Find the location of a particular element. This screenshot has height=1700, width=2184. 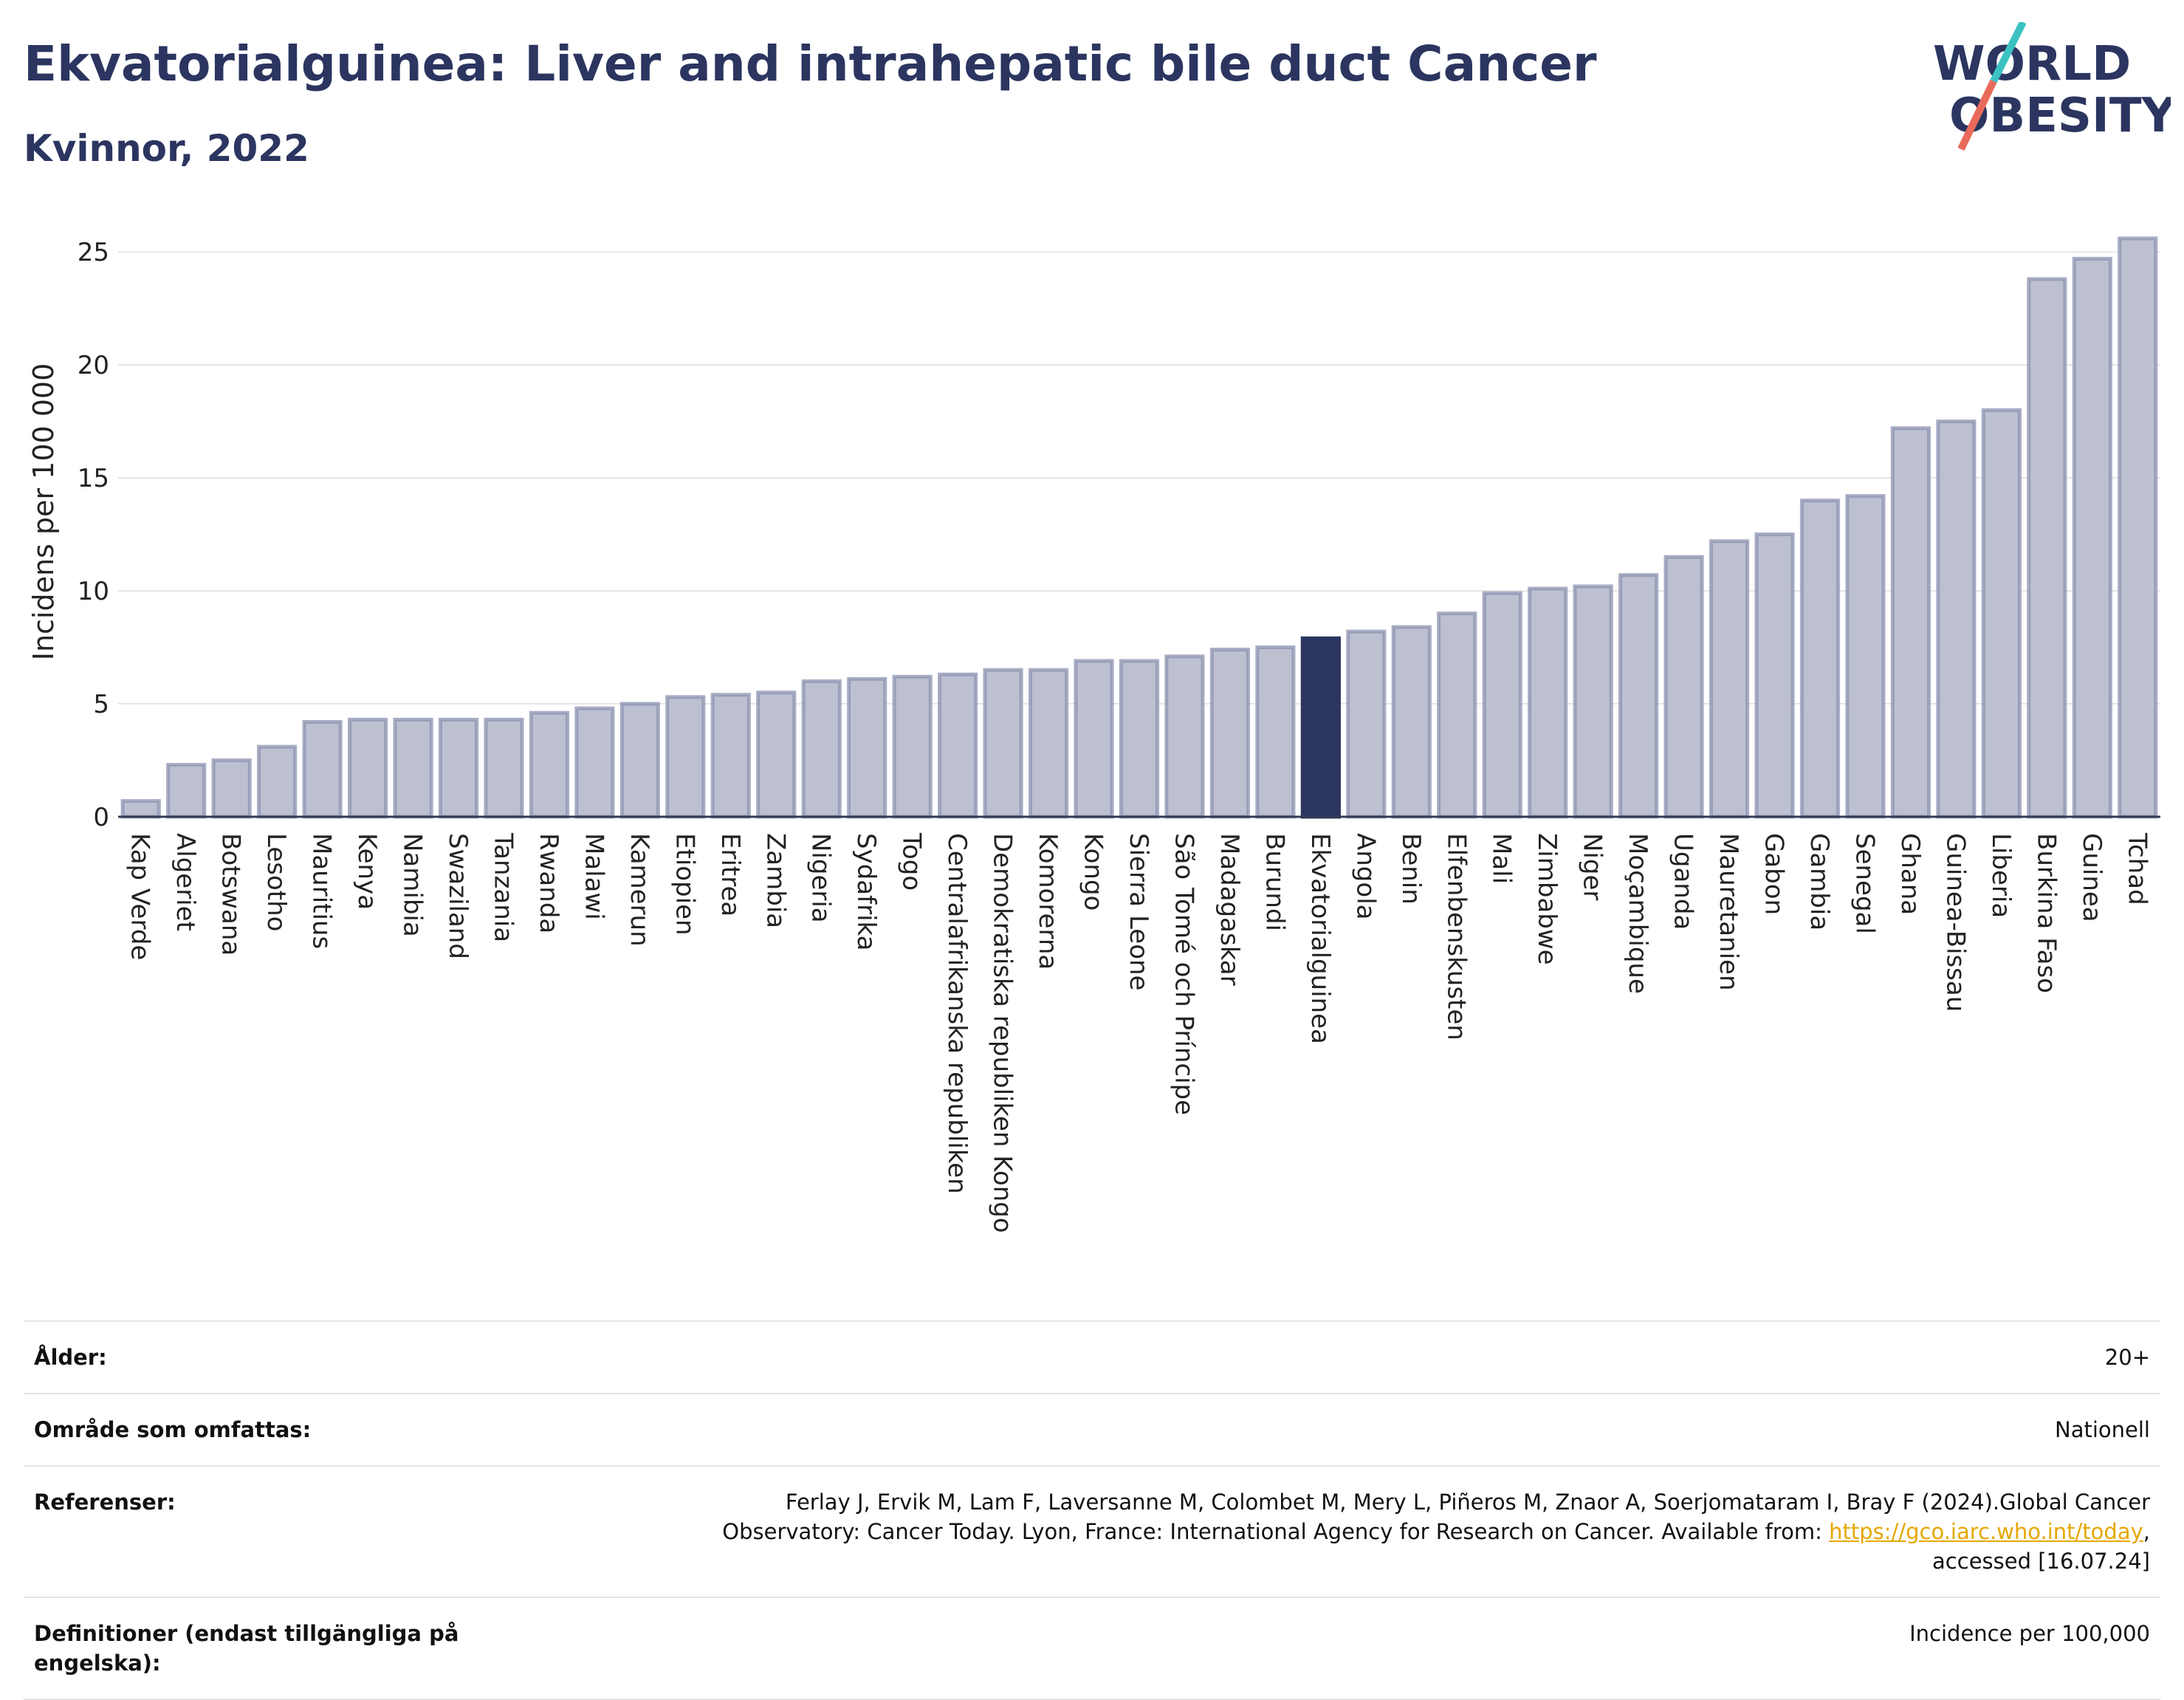

info-value-area: Nationell is located at coordinates (2102, 1429).